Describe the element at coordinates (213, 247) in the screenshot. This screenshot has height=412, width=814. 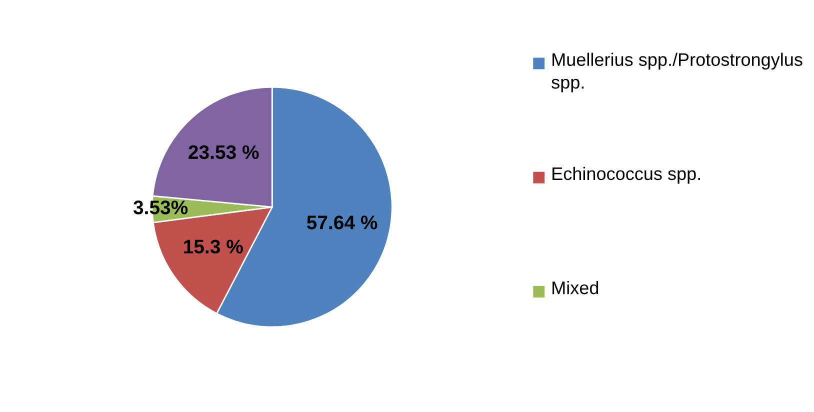
I see `data-label: 15.3 %` at that location.